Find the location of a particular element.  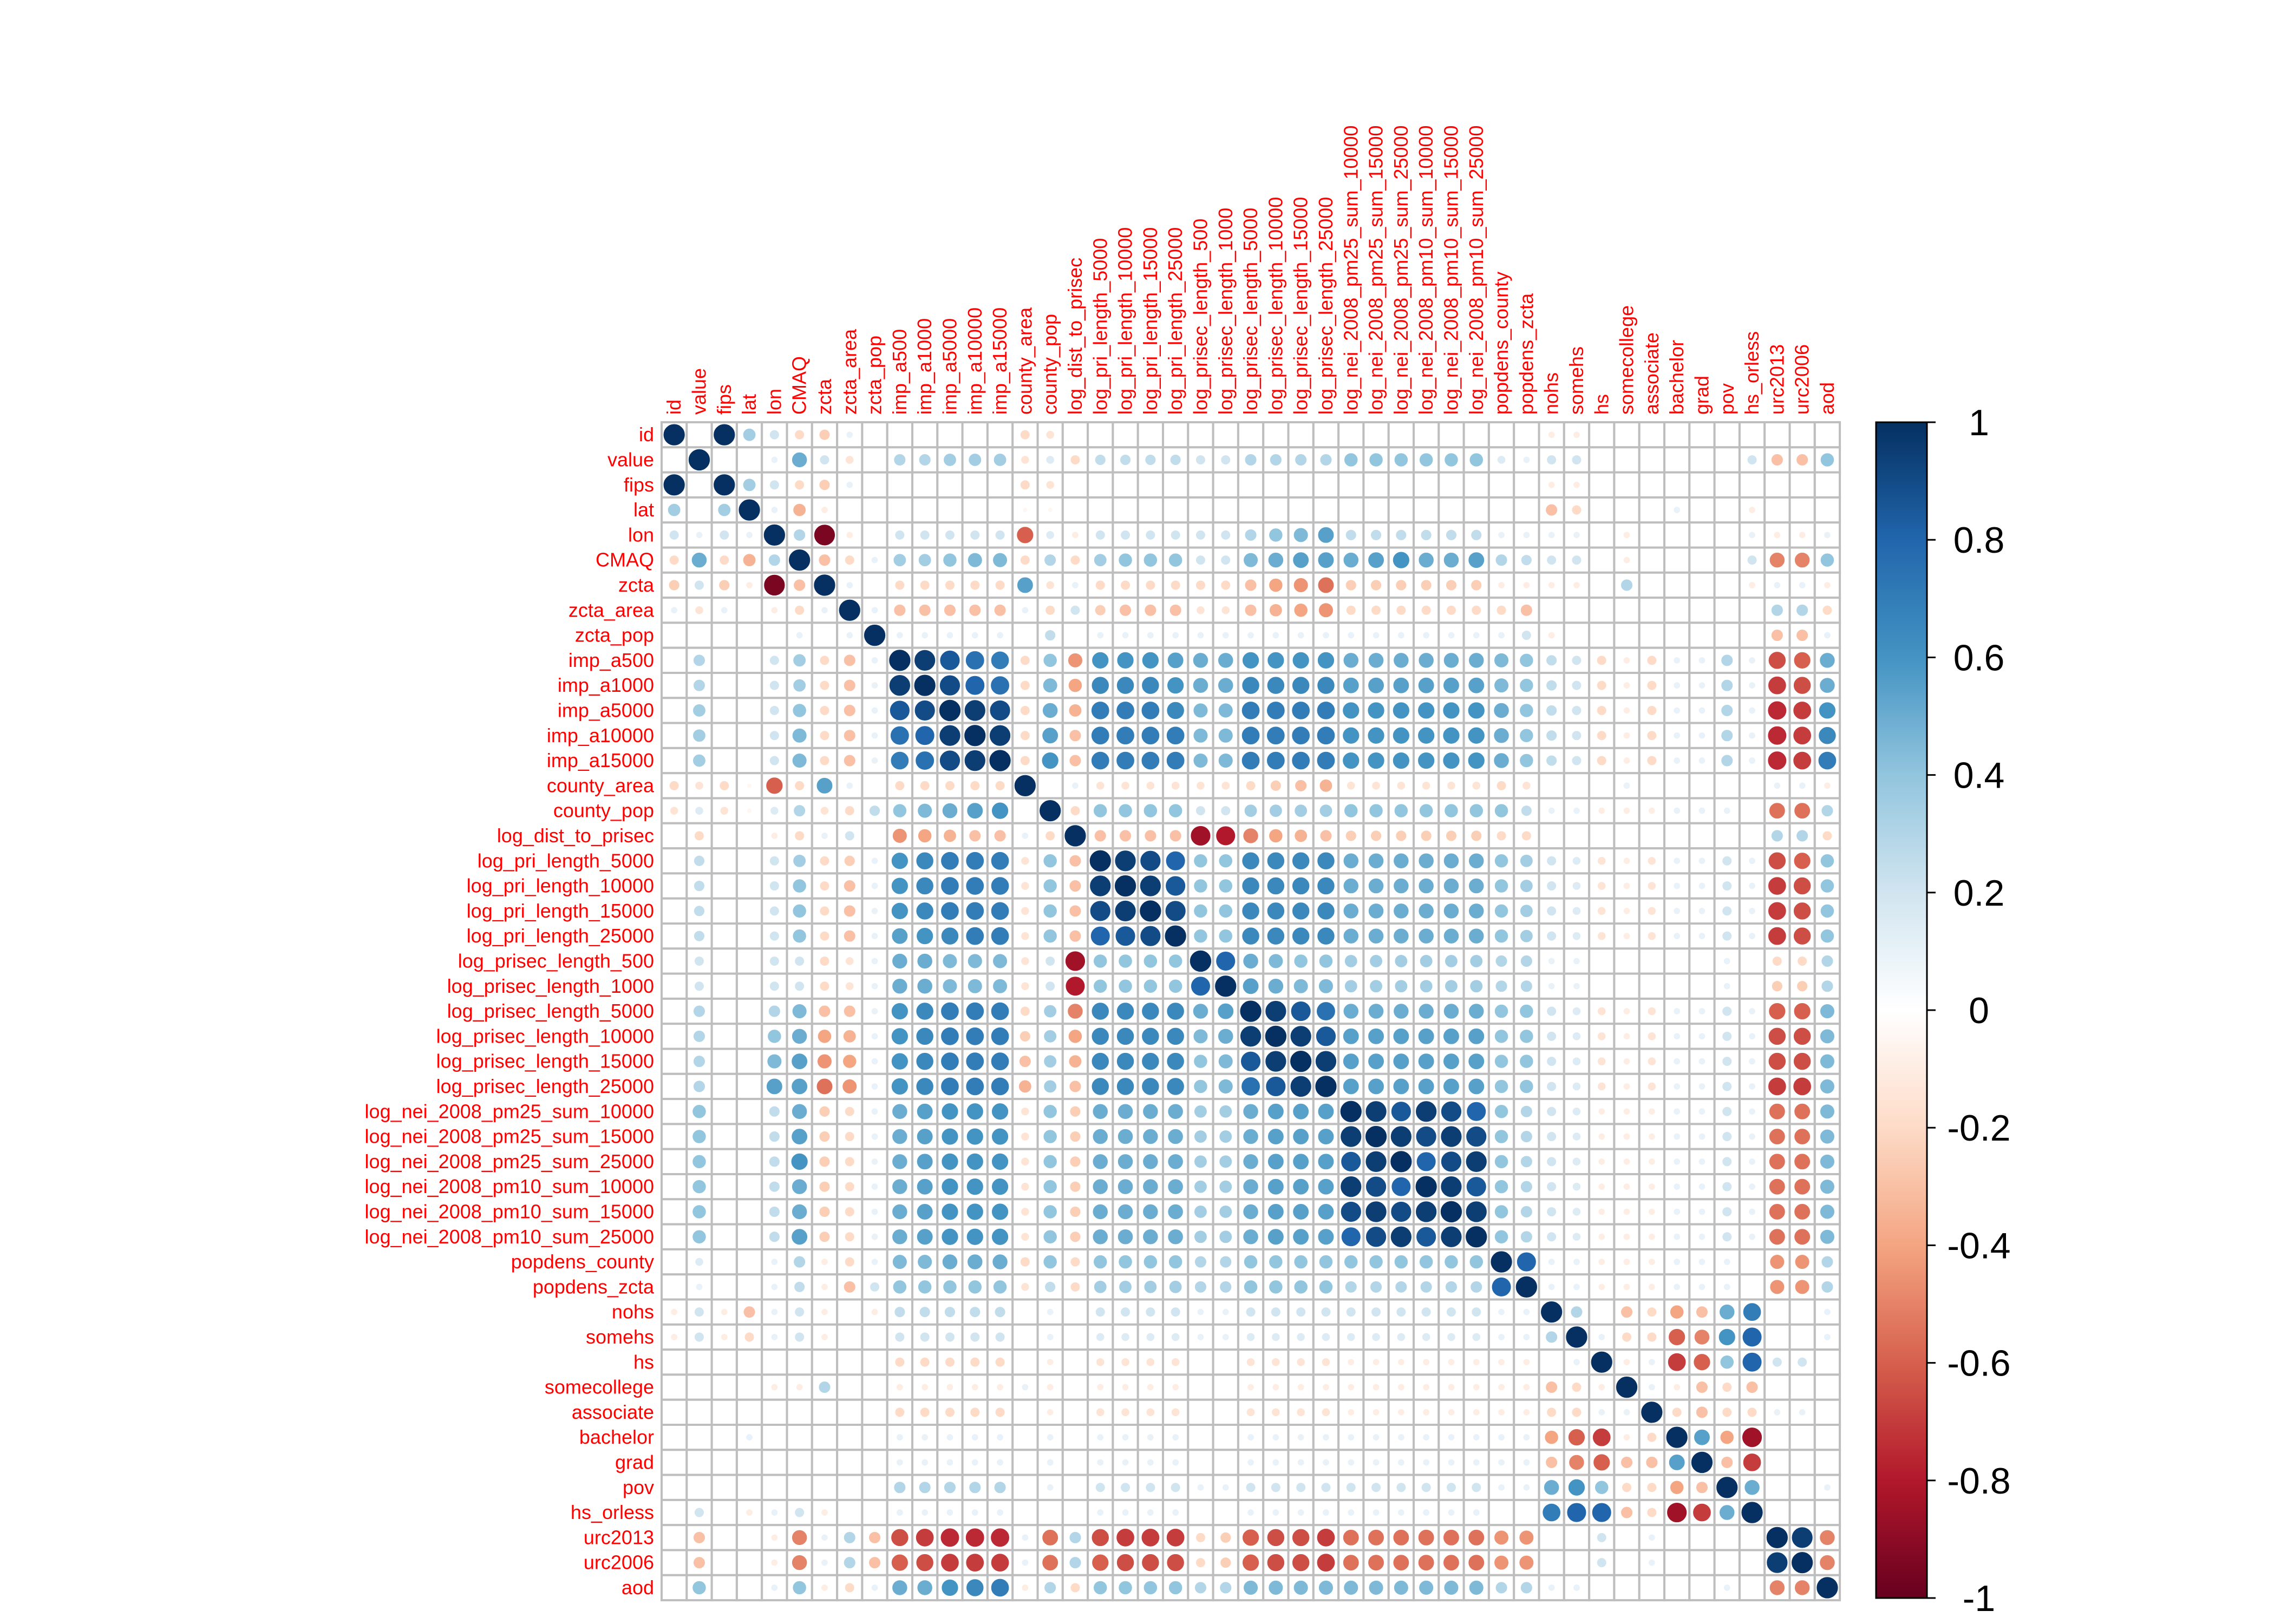

correlation-point-log_dist_to_prisec-zcta_area is located at coordinates (850, 835).